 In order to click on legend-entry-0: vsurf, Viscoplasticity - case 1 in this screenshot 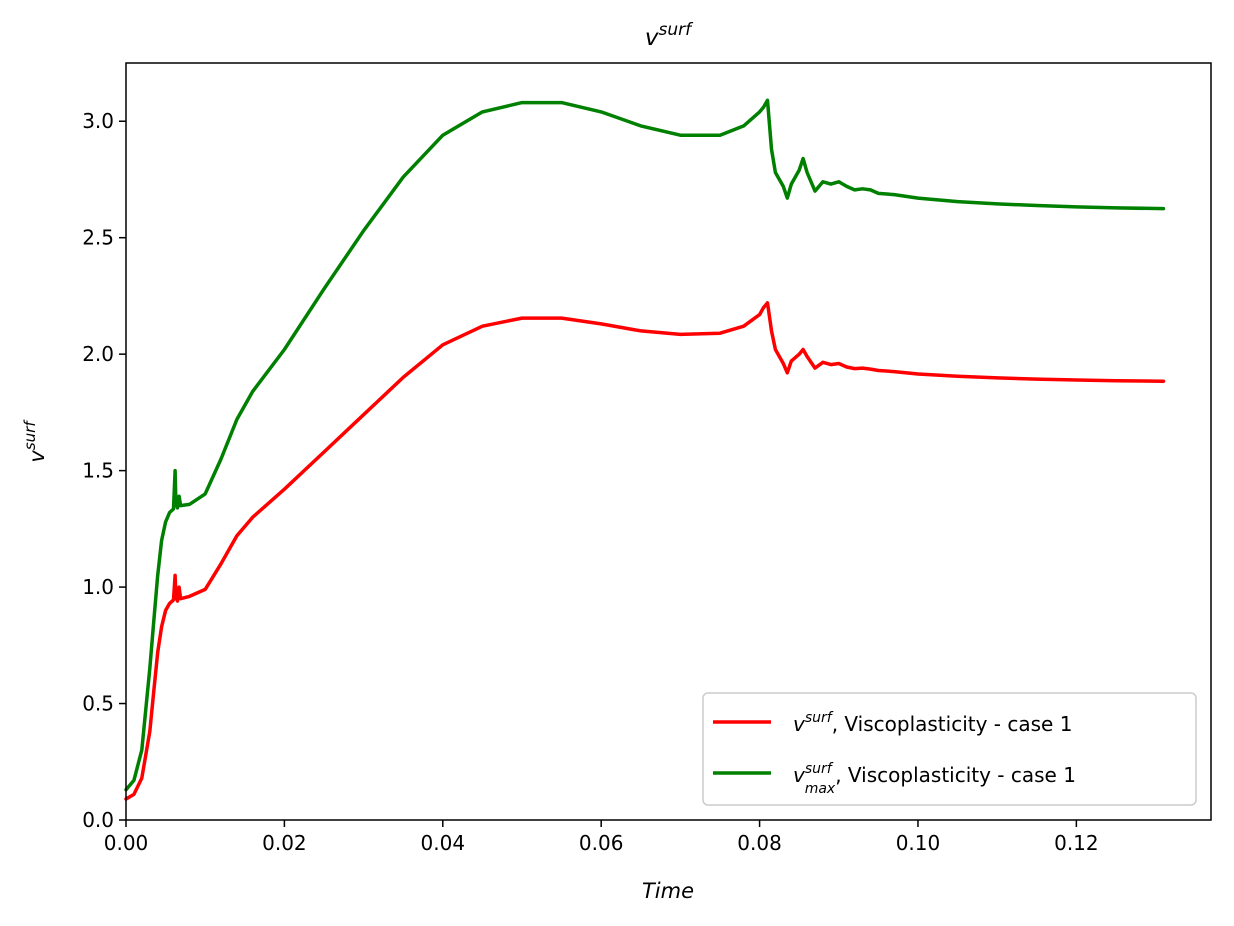, I will do `click(932, 723)`.